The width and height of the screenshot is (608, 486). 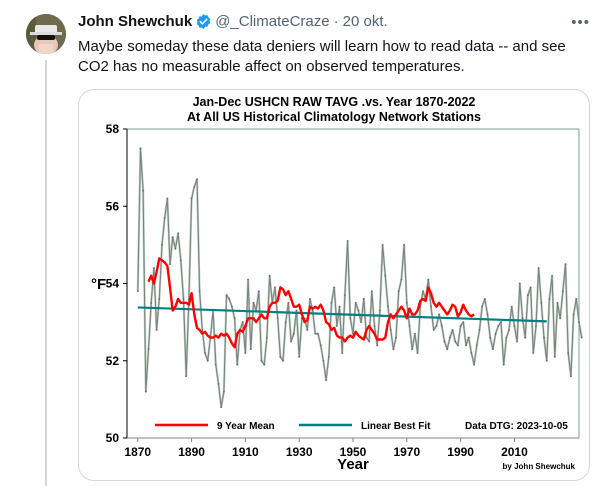 What do you see at coordinates (203, 21) in the screenshot?
I see `verified-badge-icon` at bounding box center [203, 21].